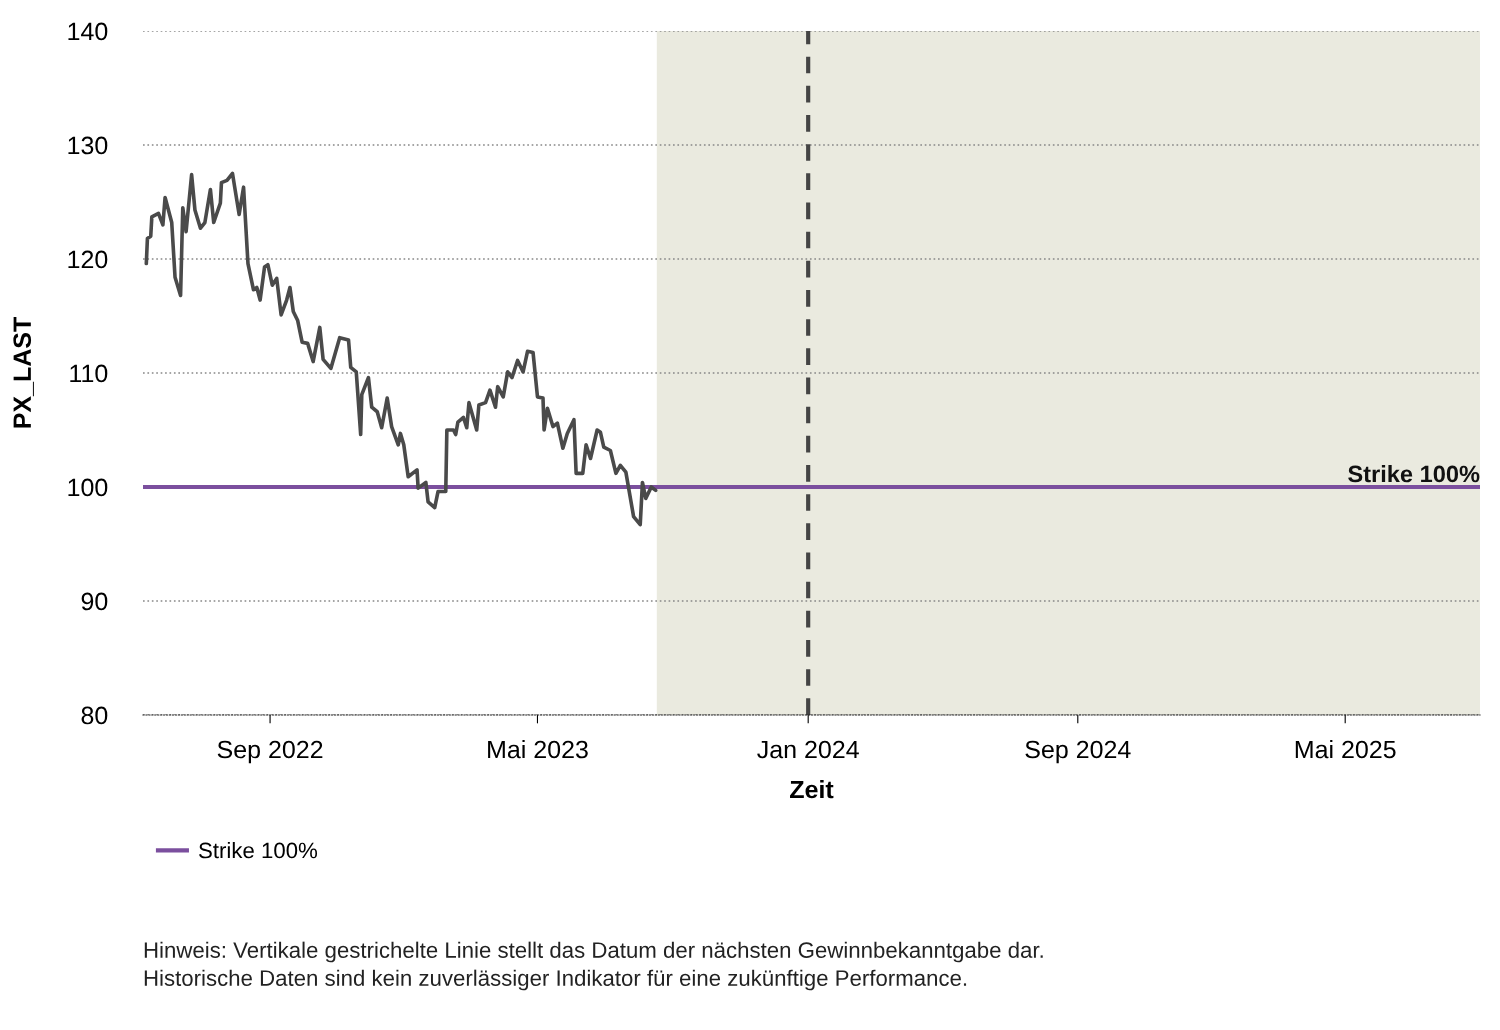 Image resolution: width=1500 pixels, height=1030 pixels. What do you see at coordinates (1345, 749) in the screenshot?
I see `x-tick-label: Mai 2025` at bounding box center [1345, 749].